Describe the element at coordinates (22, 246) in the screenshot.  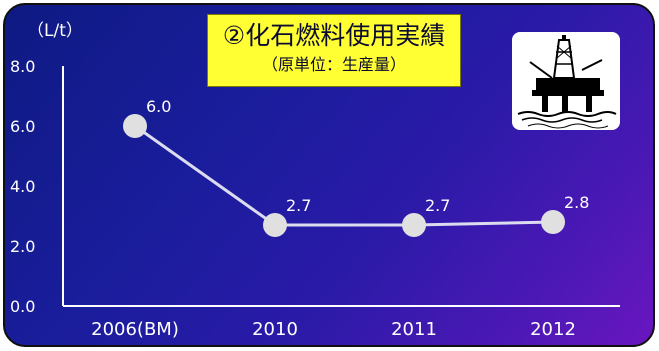
I see `y-tick-label: 2.0` at that location.